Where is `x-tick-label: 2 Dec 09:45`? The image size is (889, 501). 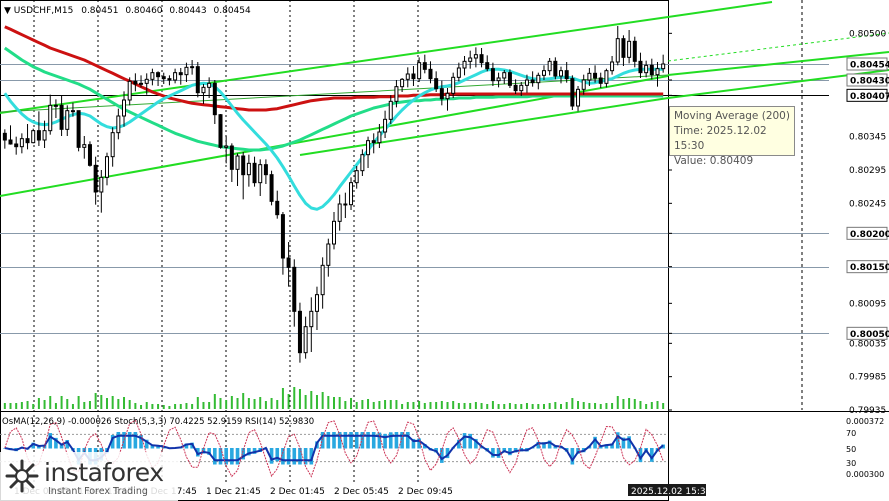
x-tick-label: 2 Dec 09:45 is located at coordinates (425, 492).